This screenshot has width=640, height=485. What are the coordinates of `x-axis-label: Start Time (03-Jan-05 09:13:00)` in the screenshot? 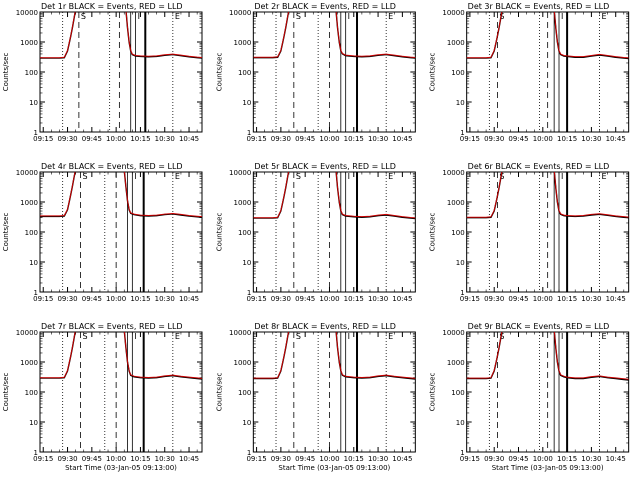 It's located at (334, 468).